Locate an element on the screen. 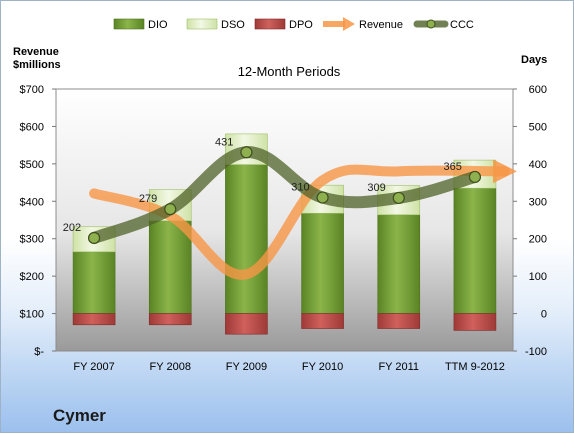 The height and width of the screenshot is (434, 574). legend-label-ccc: CCC is located at coordinates (462, 25).